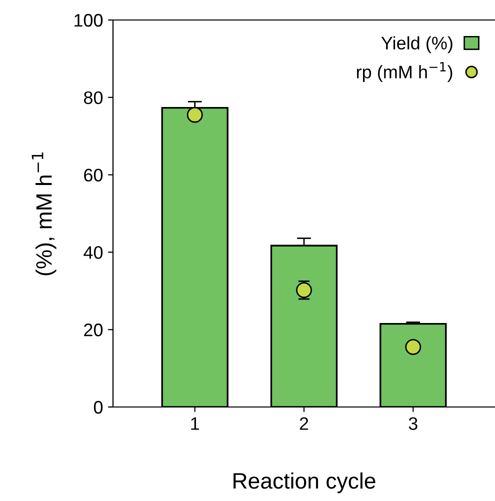 This screenshot has width=495, height=501. I want to click on y-tick-label: 20, so click(93, 330).